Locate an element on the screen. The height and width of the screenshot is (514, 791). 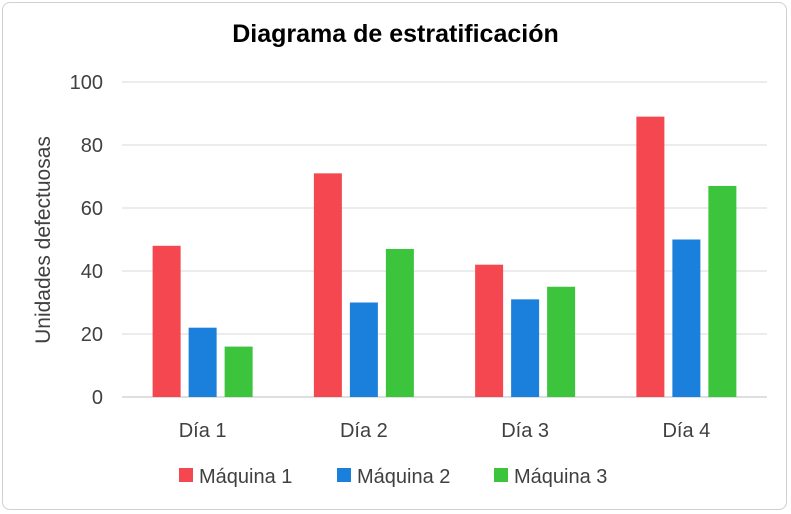
legend-label: Máquina 2 is located at coordinates (403, 477).